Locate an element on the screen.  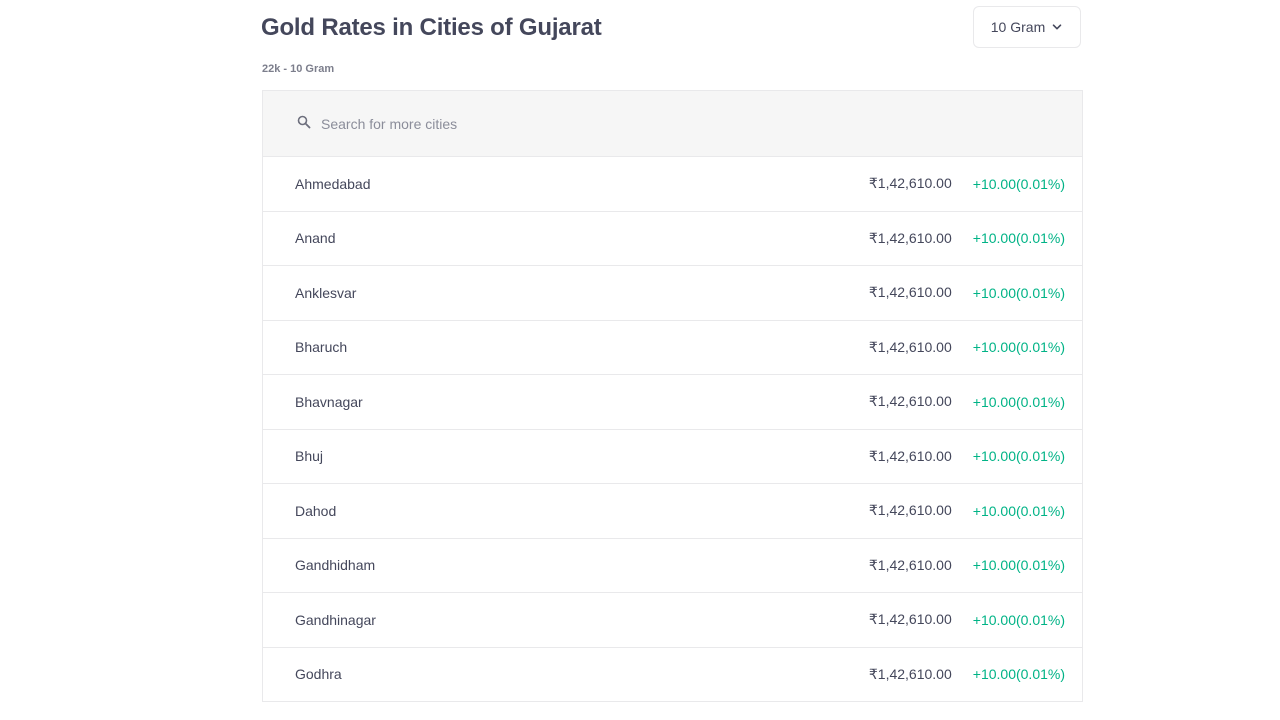
city-name: Anklesvar is located at coordinates (326, 292).